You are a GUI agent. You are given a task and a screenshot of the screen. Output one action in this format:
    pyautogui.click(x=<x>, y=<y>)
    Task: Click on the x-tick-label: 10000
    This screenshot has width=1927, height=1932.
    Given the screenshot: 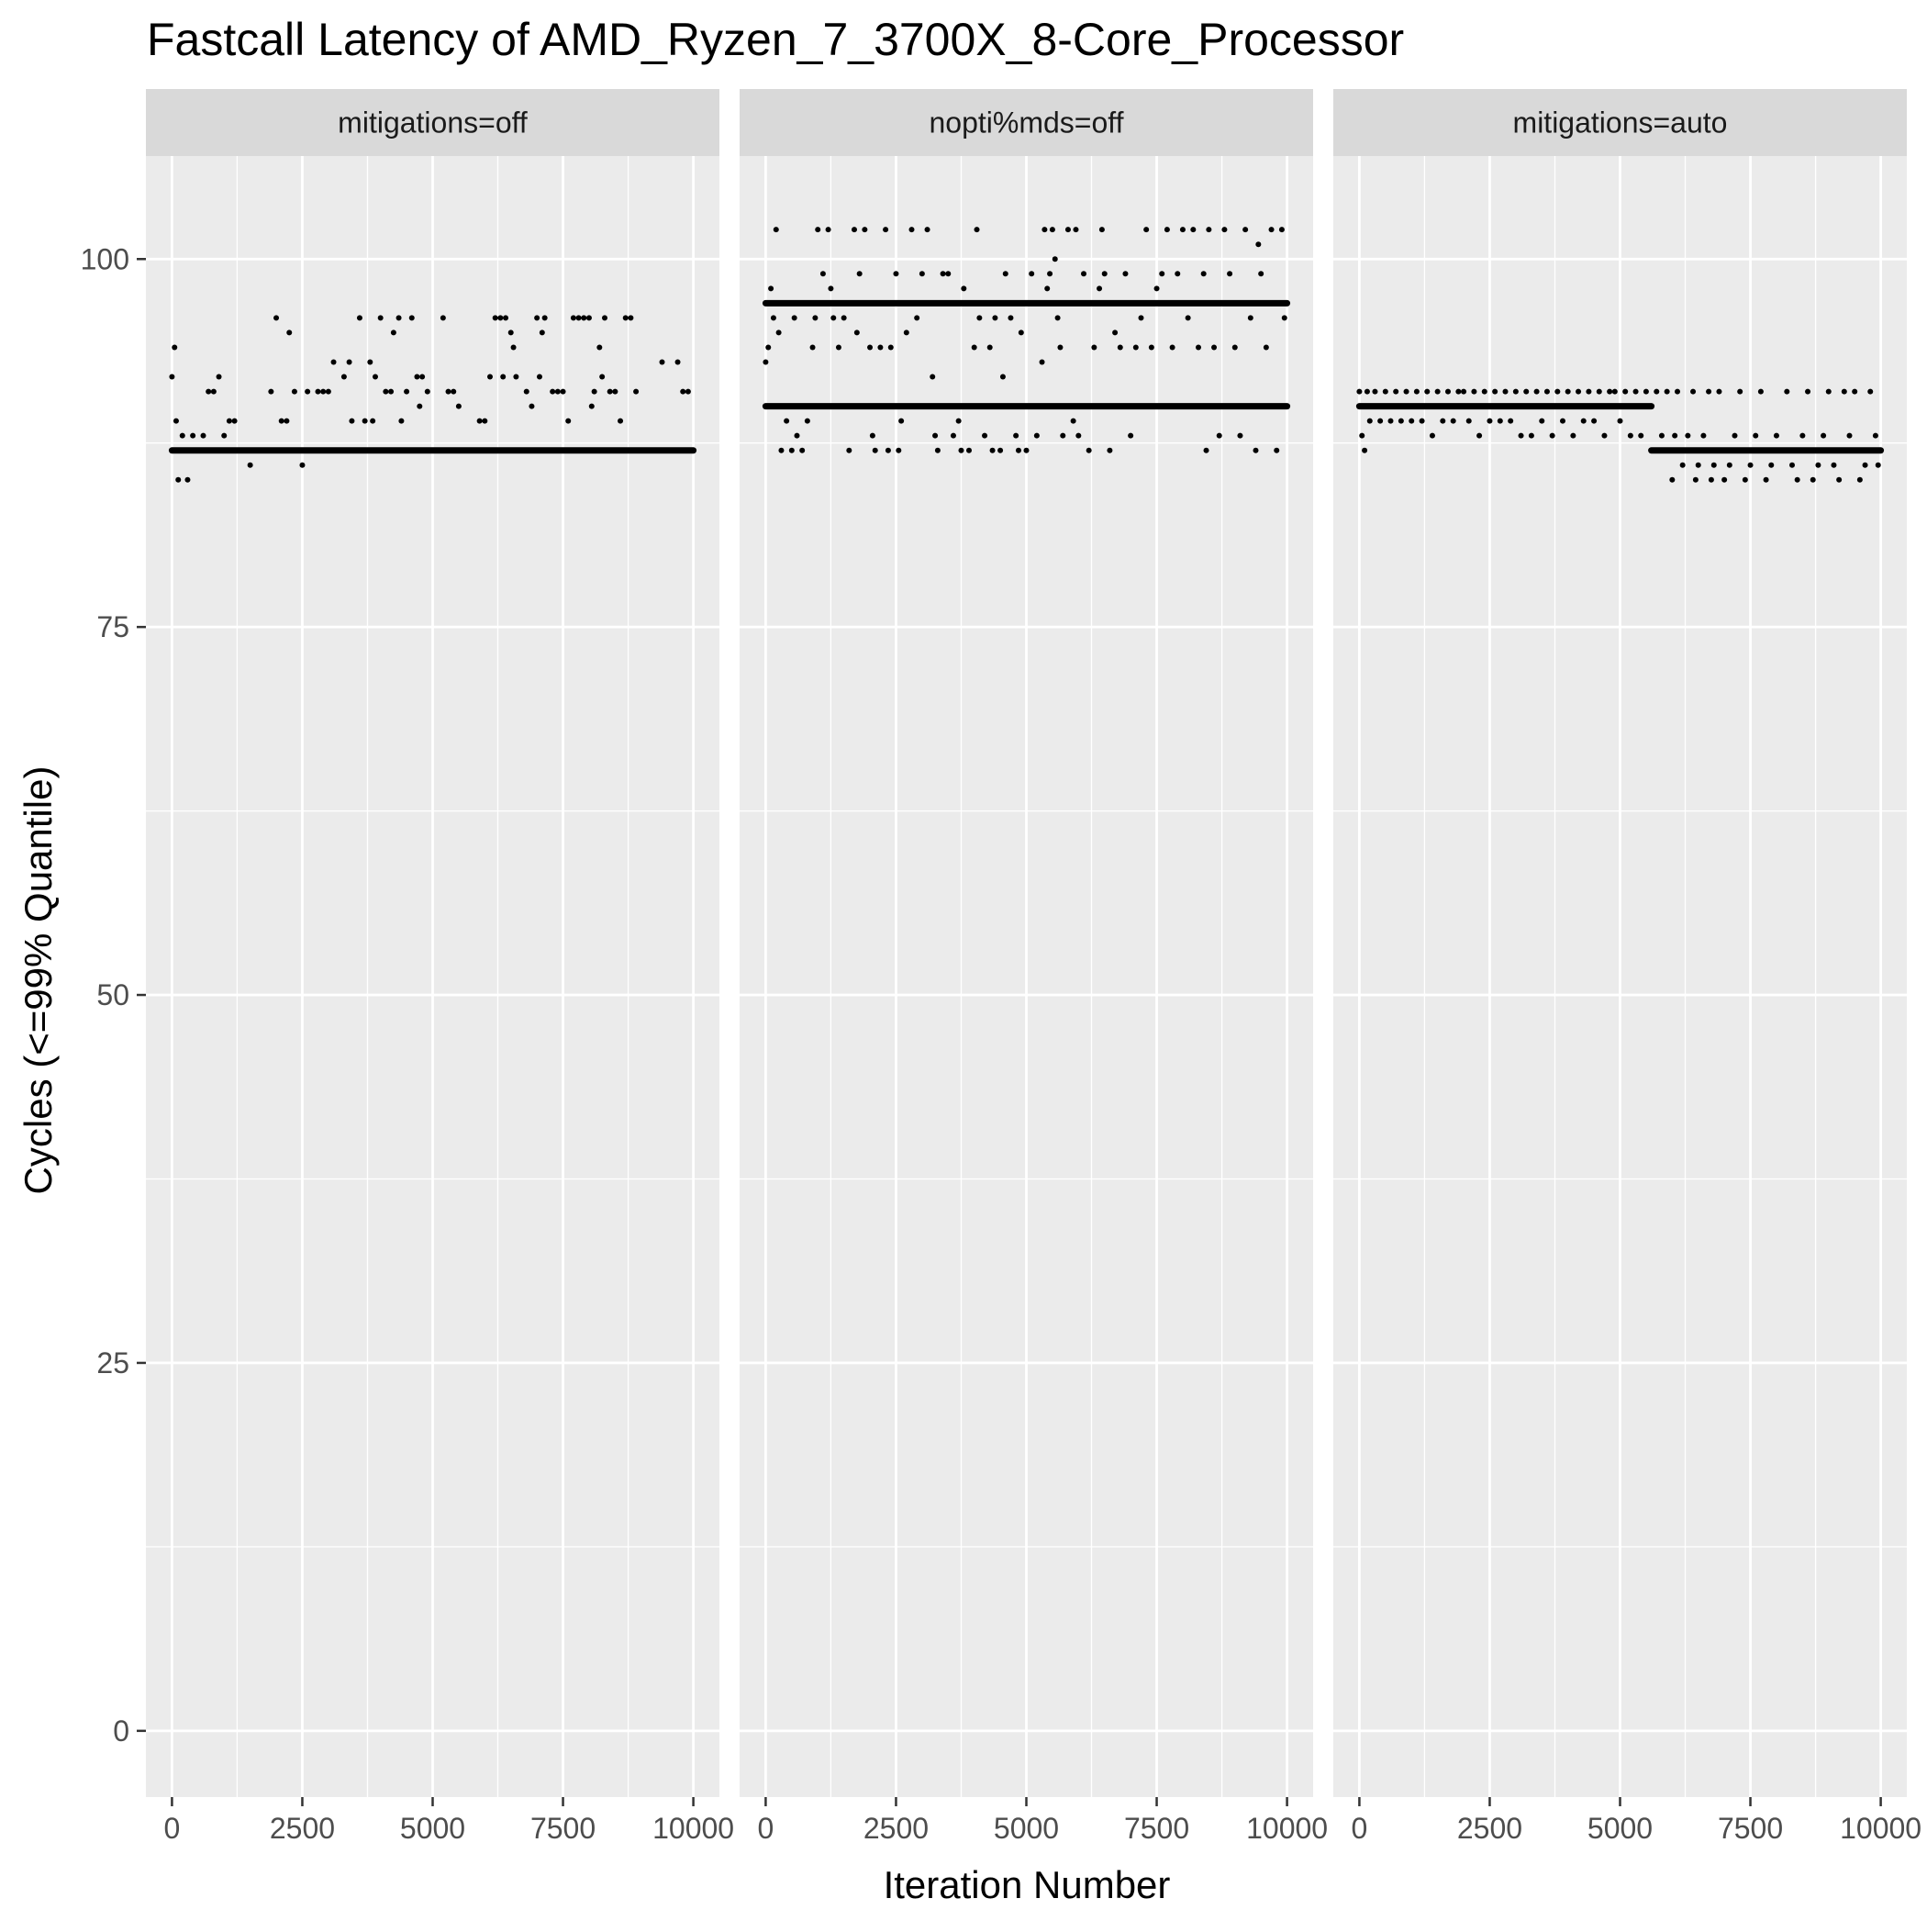 What is the action you would take?
    pyautogui.click(x=1287, y=1828)
    